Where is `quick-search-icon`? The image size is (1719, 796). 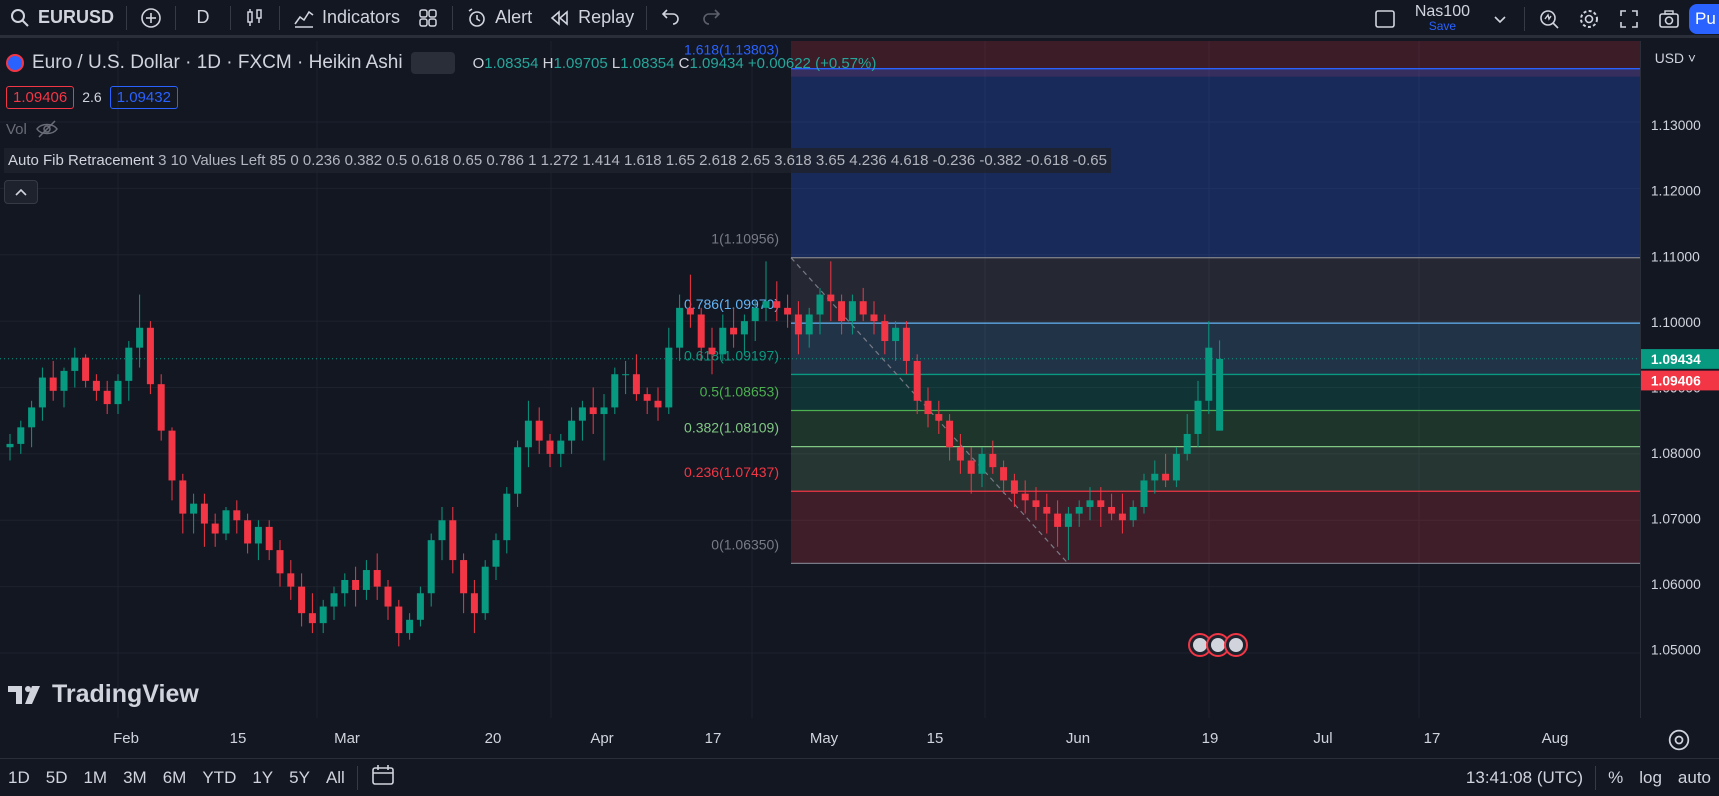 quick-search-icon is located at coordinates (1549, 19).